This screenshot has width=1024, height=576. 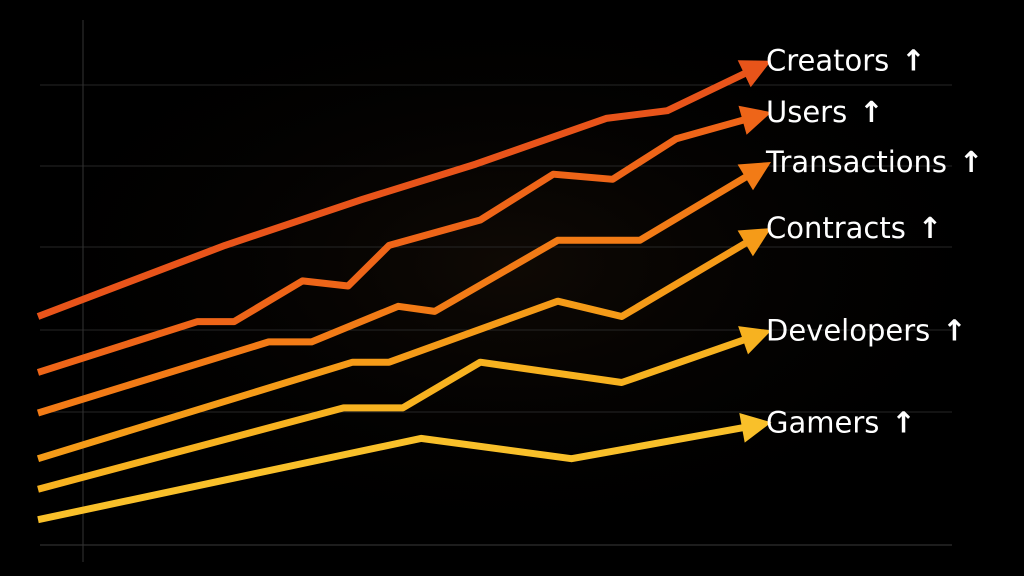 I want to click on legend-label-contracts: Contracts, so click(x=836, y=228).